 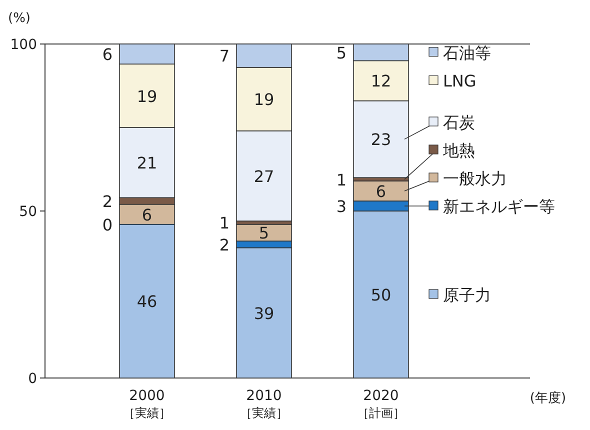 What do you see at coordinates (147, 163) in the screenshot?
I see `data-label: 21` at bounding box center [147, 163].